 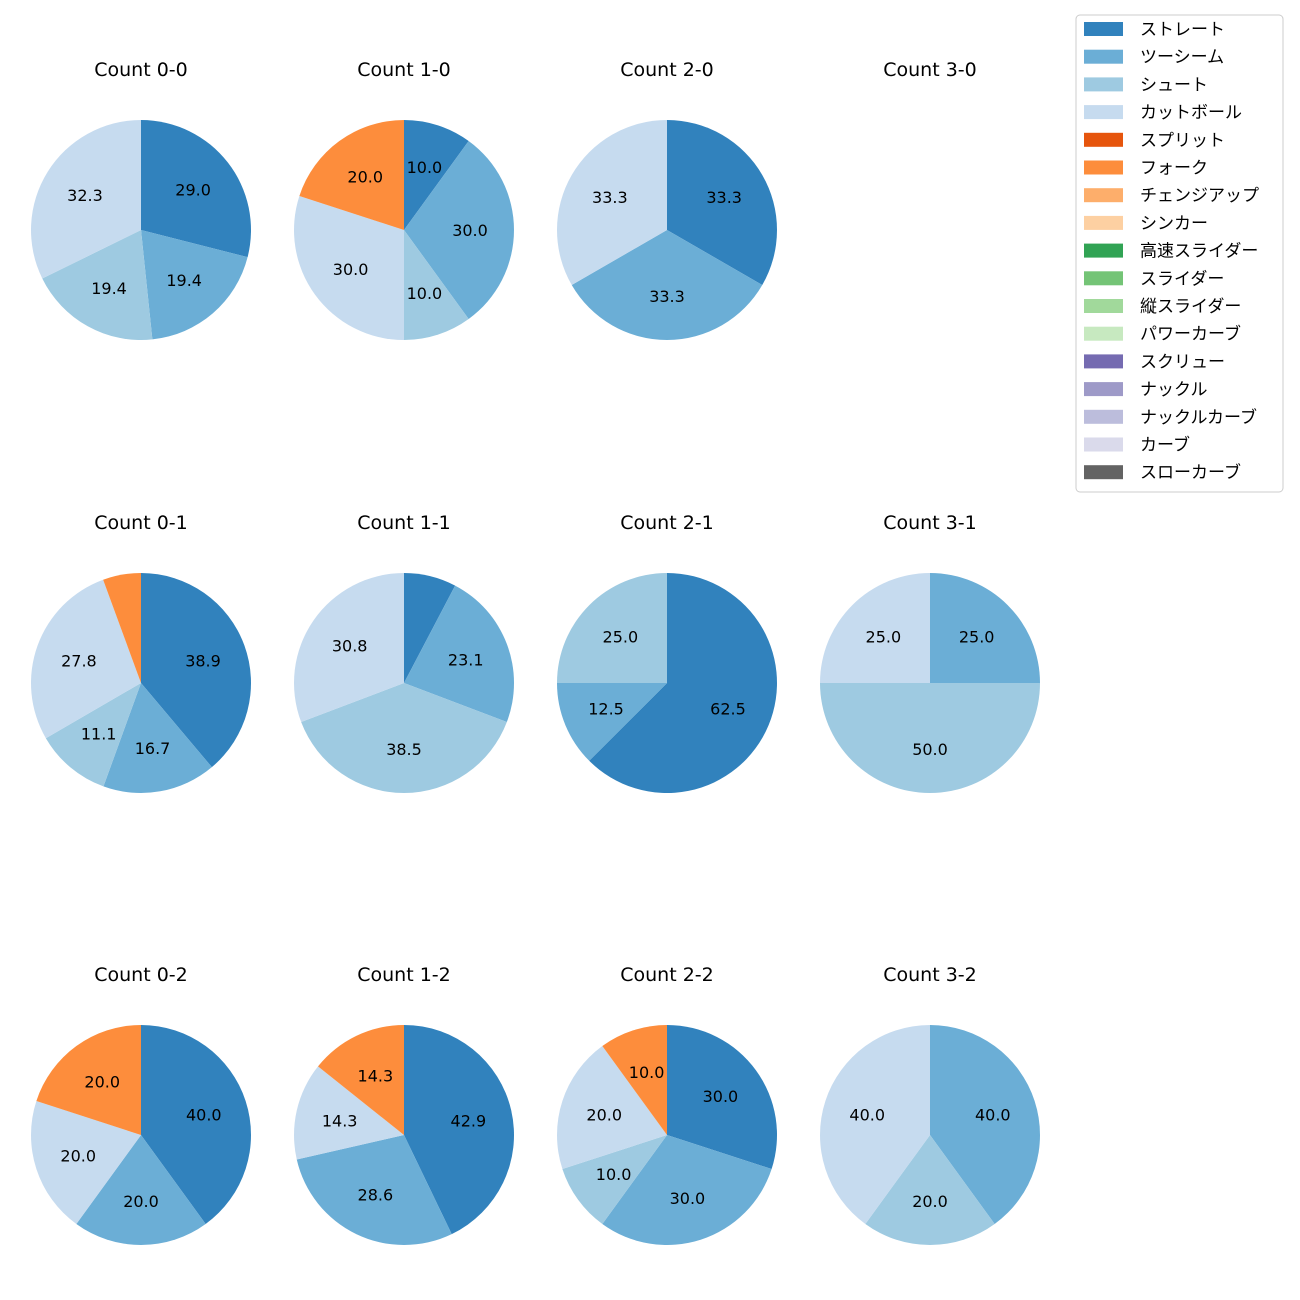 I want to click on pie-count-2-2: Count 2-2 30.0 30.0 10.0 20.0 10.0, so click(x=667, y=1104).